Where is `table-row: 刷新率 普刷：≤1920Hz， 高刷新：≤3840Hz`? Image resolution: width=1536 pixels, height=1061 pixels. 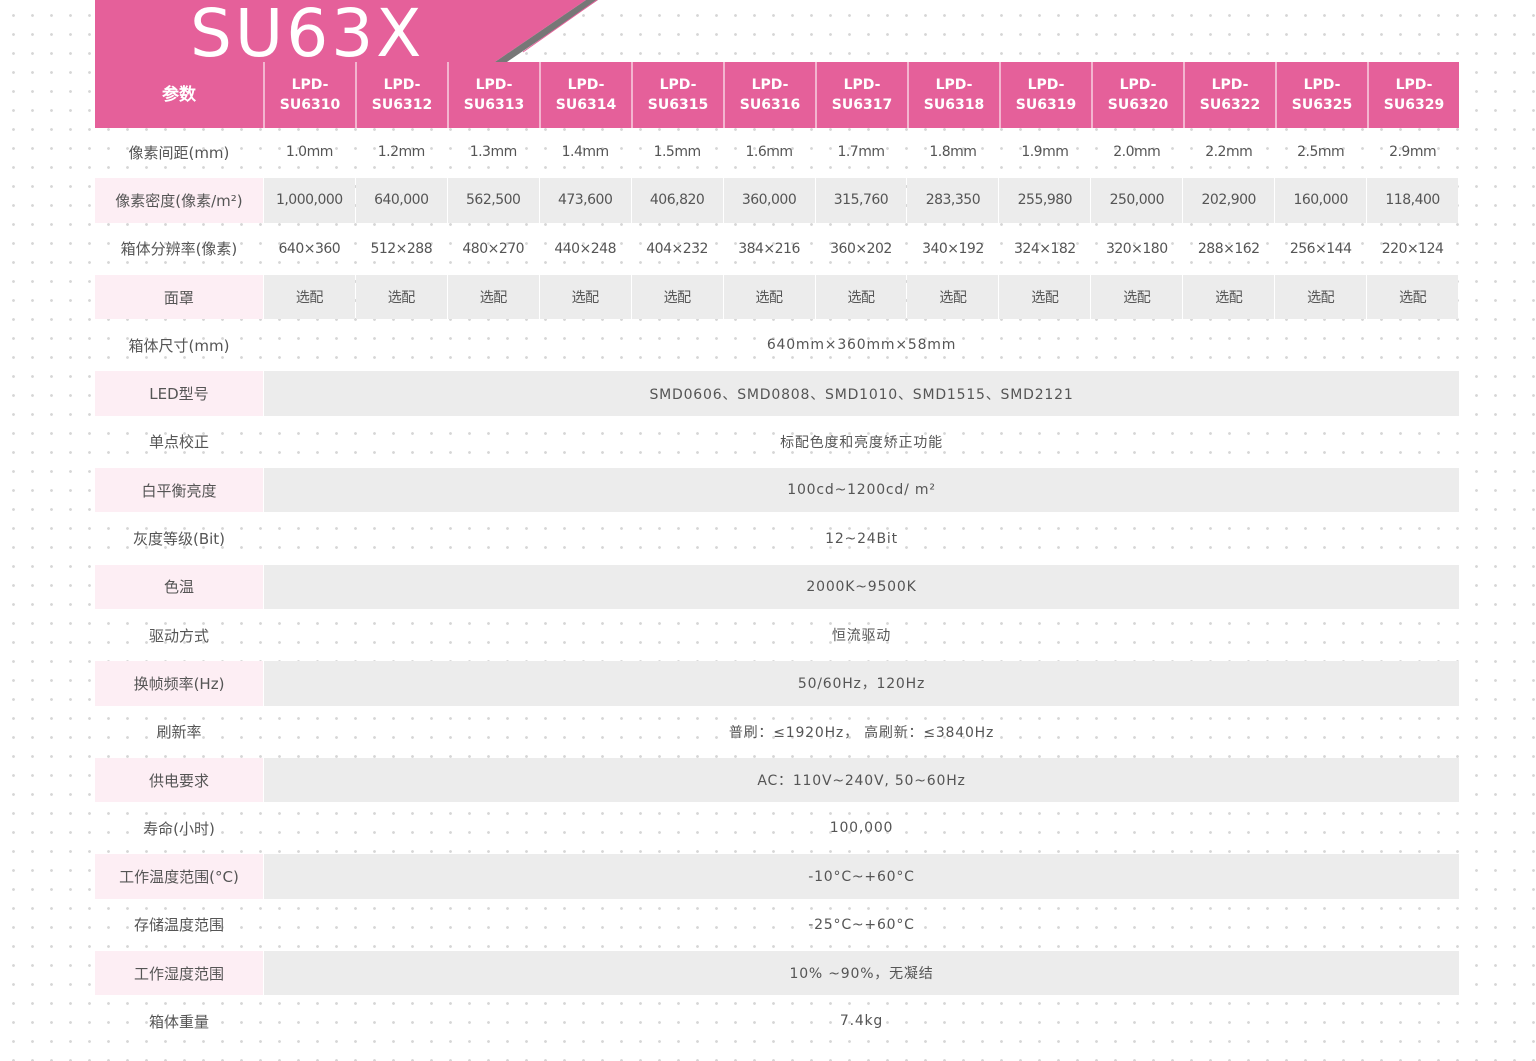
table-row: 刷新率 普刷：≤1920Hz， 高刷新：≤3840Hz is located at coordinates (777, 732).